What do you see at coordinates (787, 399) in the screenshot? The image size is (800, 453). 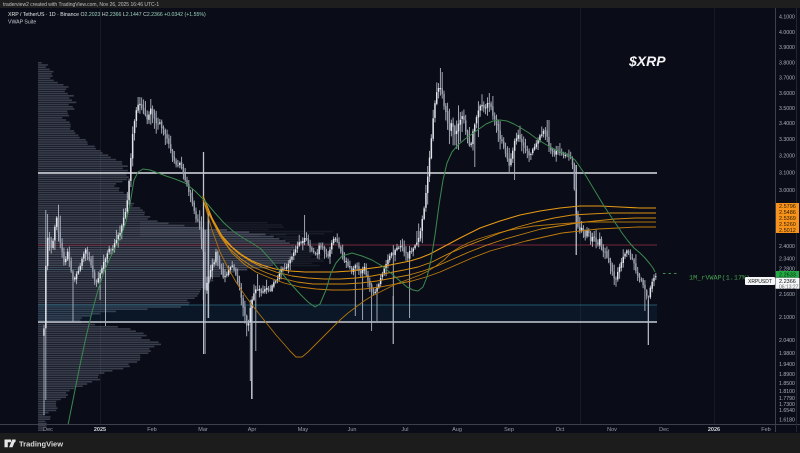 I see `svg-text: 1.7790` at bounding box center [787, 399].